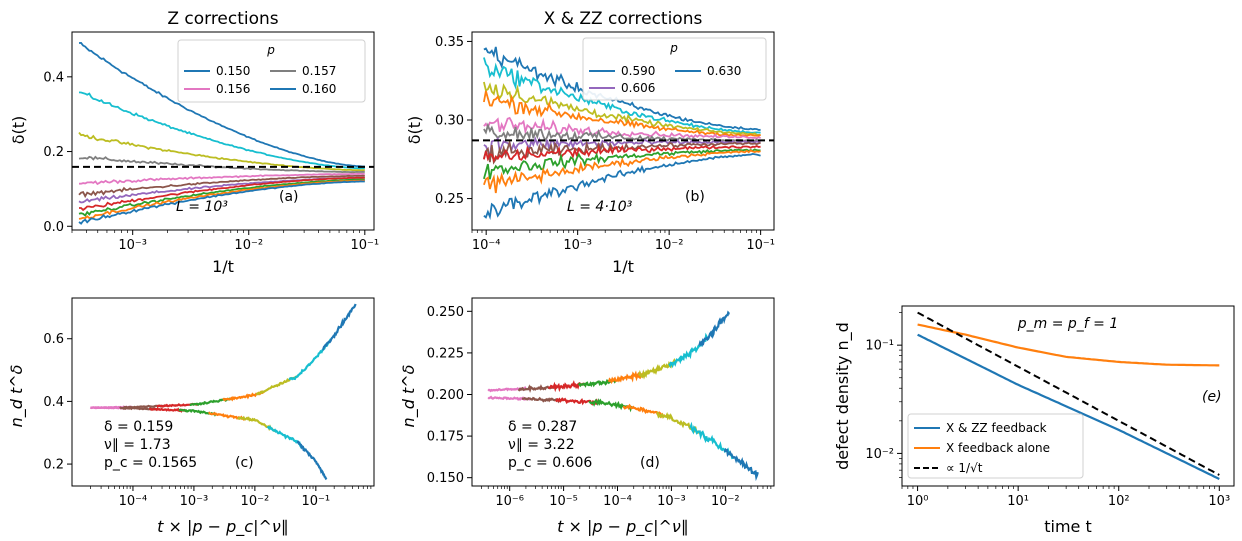 Image resolution: width=1242 pixels, height=541 pixels. I want to click on panel-a-xtick-label: 10⁻³, so click(132, 245).